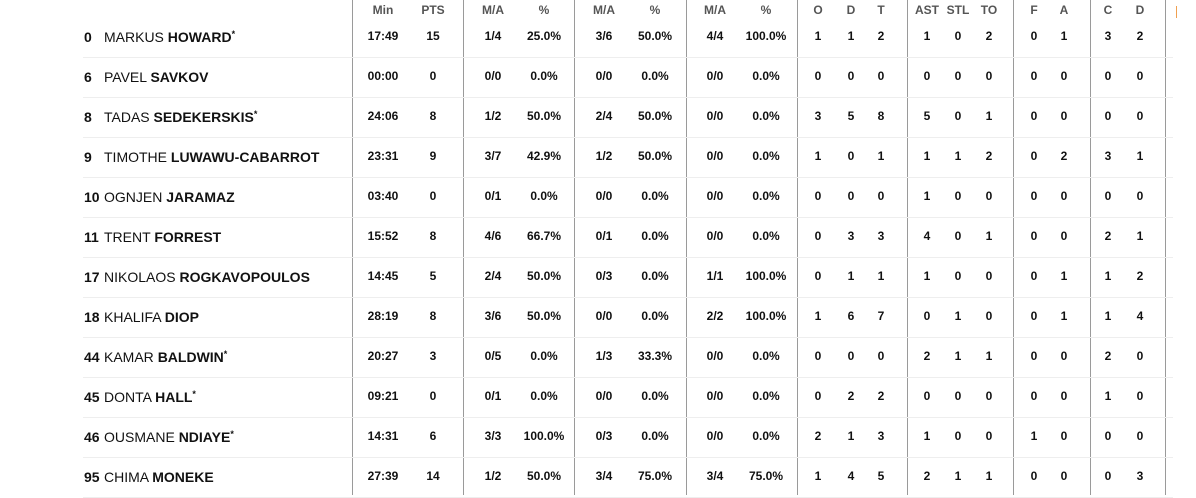  I want to click on stat-assists: 4, so click(927, 236).